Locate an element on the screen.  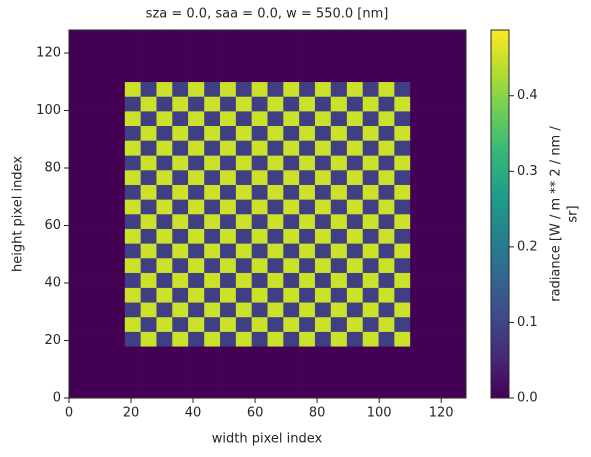
x-tick-label: 20 is located at coordinates (131, 413).